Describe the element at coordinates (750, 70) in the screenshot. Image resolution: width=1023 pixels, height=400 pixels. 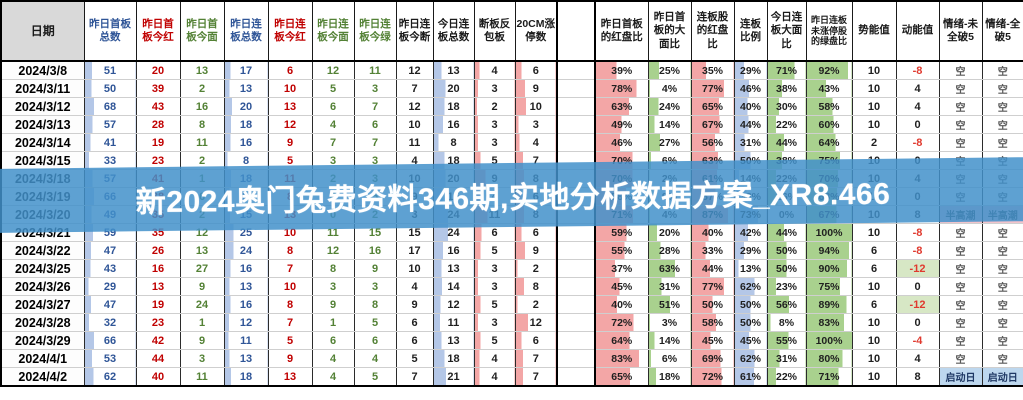
I see `table-cell: 29%` at that location.